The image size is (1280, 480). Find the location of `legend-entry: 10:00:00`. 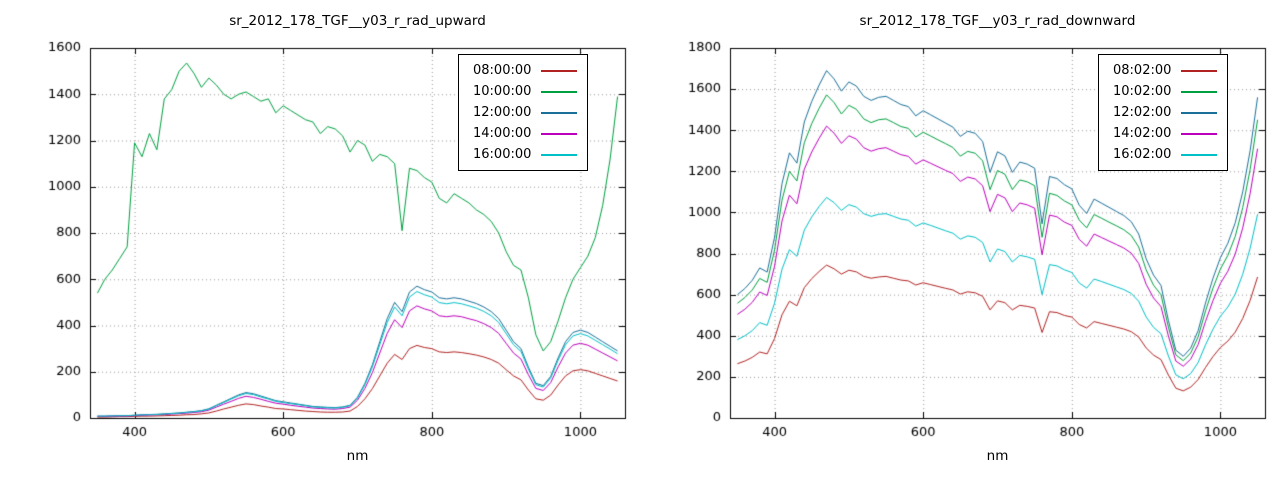

legend-entry: 10:00:00 is located at coordinates (525, 91).